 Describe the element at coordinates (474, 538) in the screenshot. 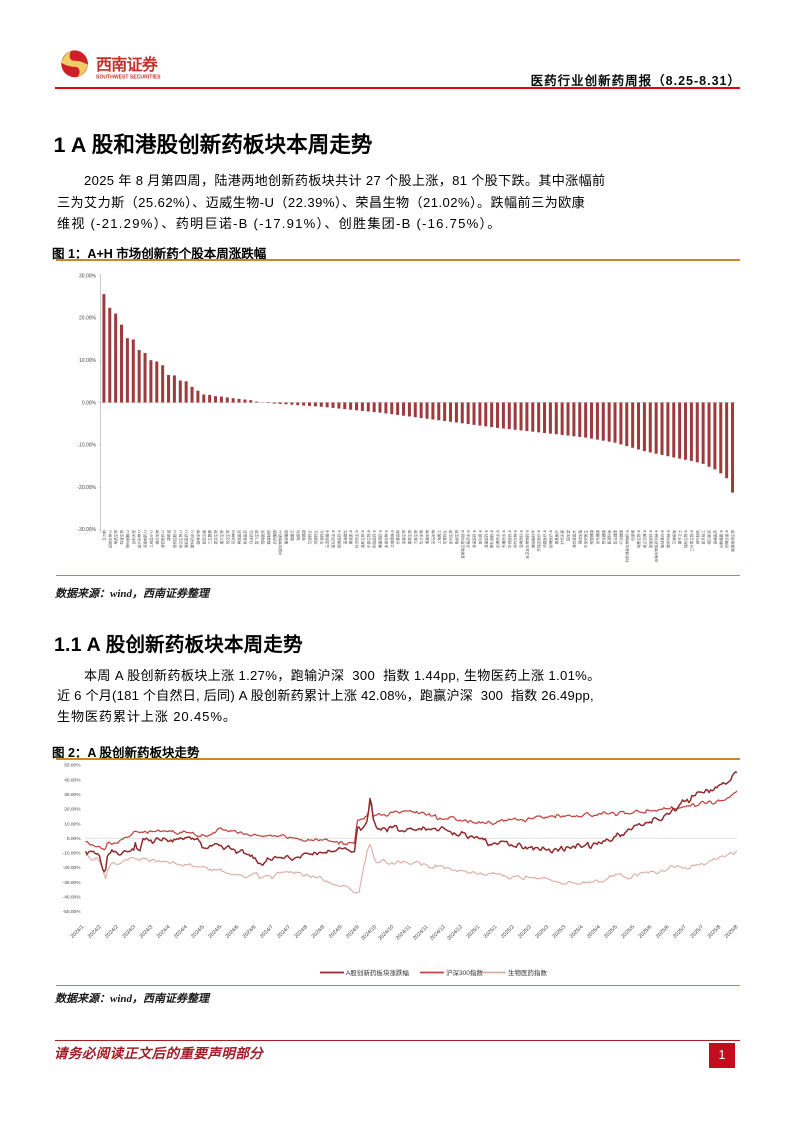

I see `svg-text: 圣诺医药-B` at that location.